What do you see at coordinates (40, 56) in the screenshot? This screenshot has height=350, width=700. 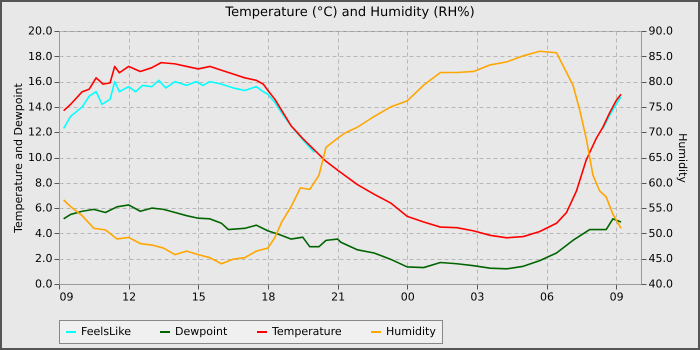 I see `y-tick-label: 18.0` at bounding box center [40, 56].